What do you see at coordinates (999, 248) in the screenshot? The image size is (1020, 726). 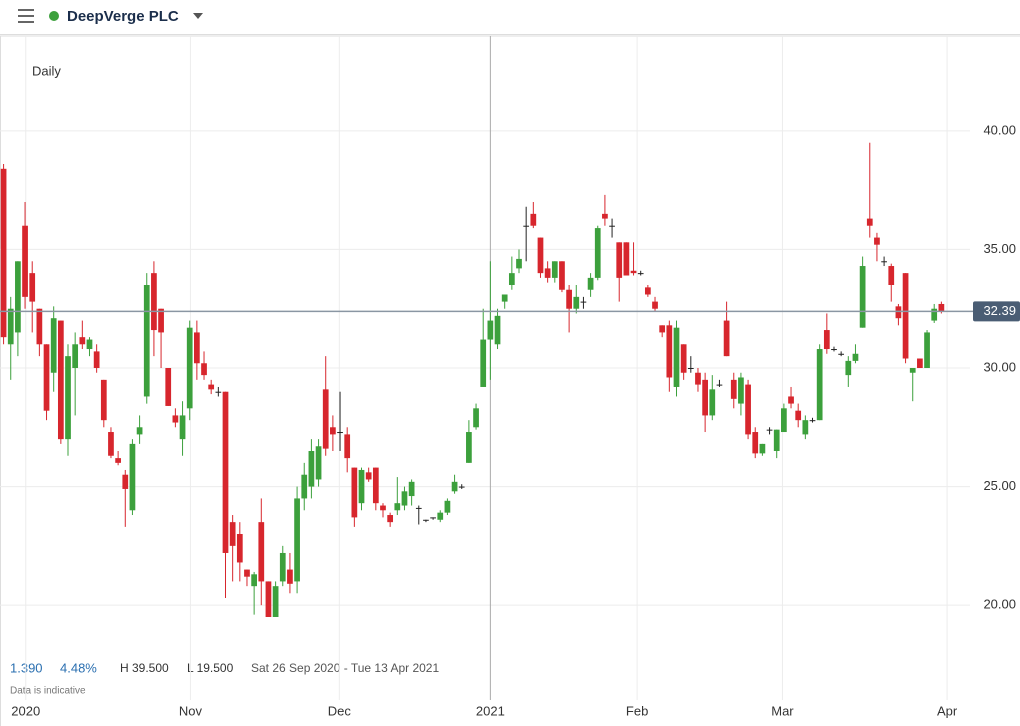 I see `y-tick-label: 35.00` at bounding box center [999, 248].